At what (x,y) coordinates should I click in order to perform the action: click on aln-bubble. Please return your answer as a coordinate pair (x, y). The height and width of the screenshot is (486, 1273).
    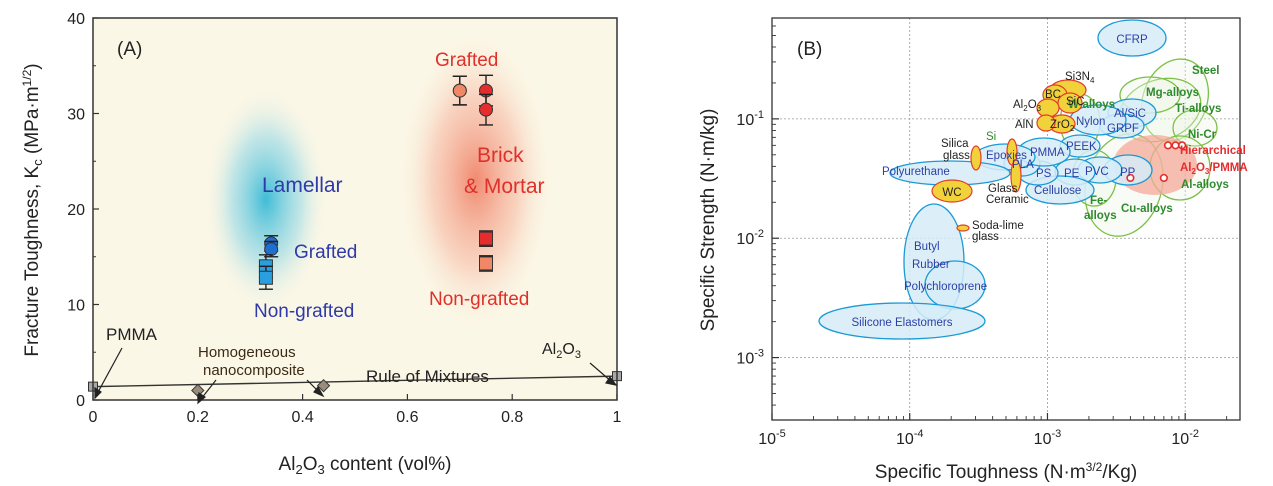
    Looking at the image, I should click on (1046, 123).